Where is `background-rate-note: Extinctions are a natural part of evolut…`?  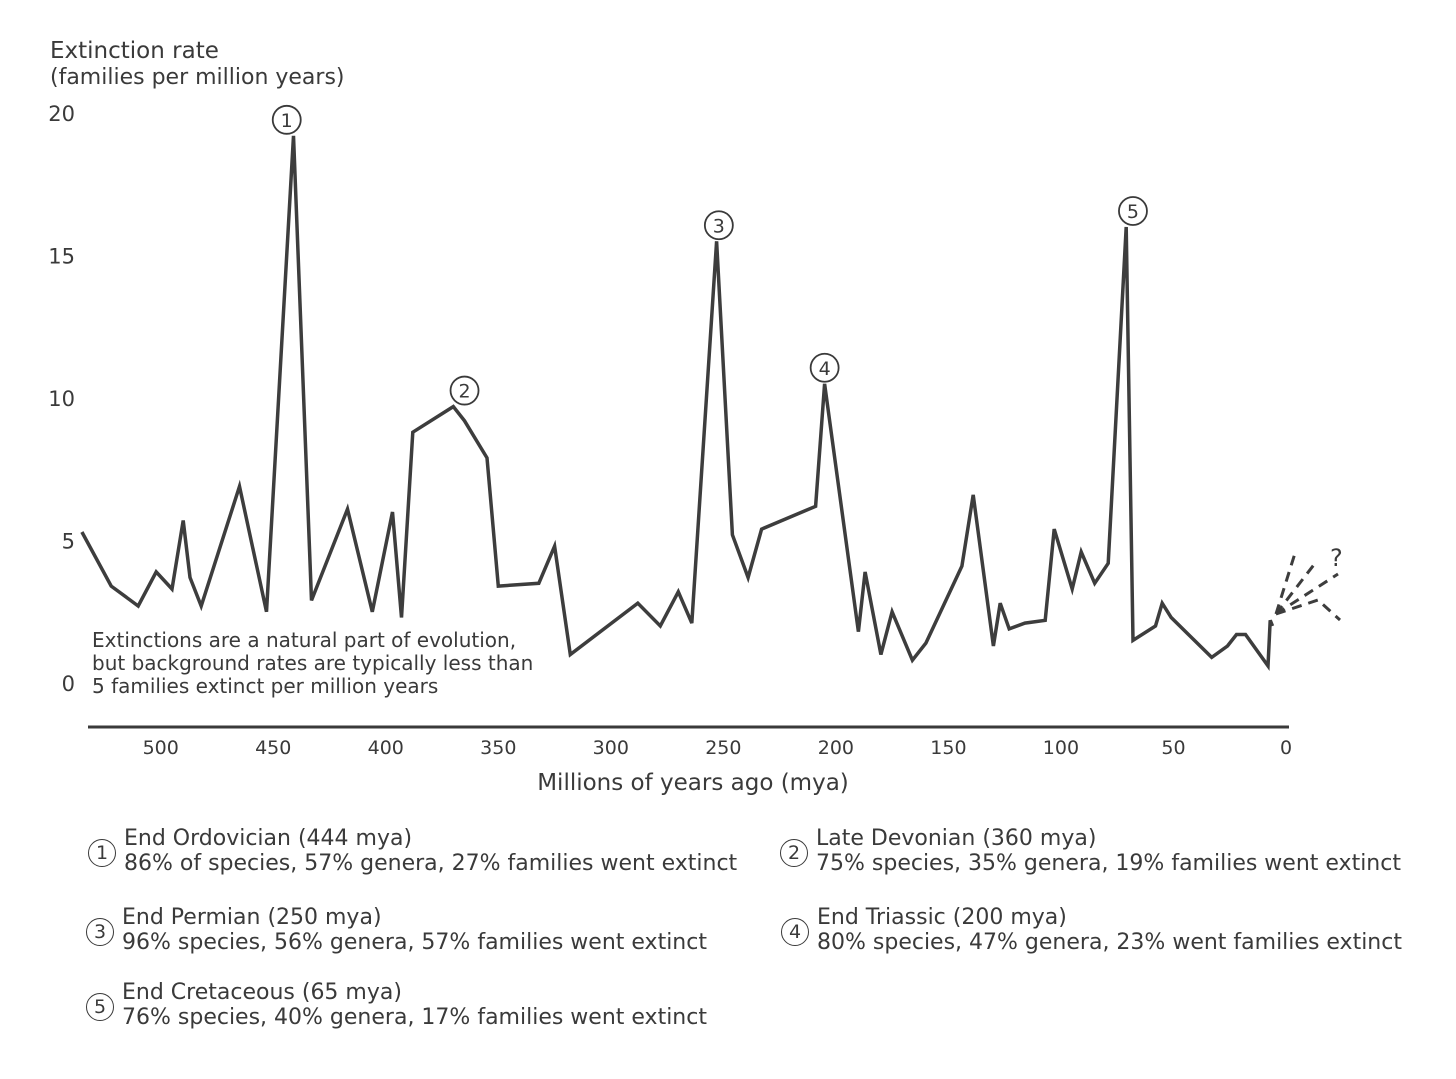 background-rate-note: Extinctions are a natural part of evolut… is located at coordinates (312, 663).